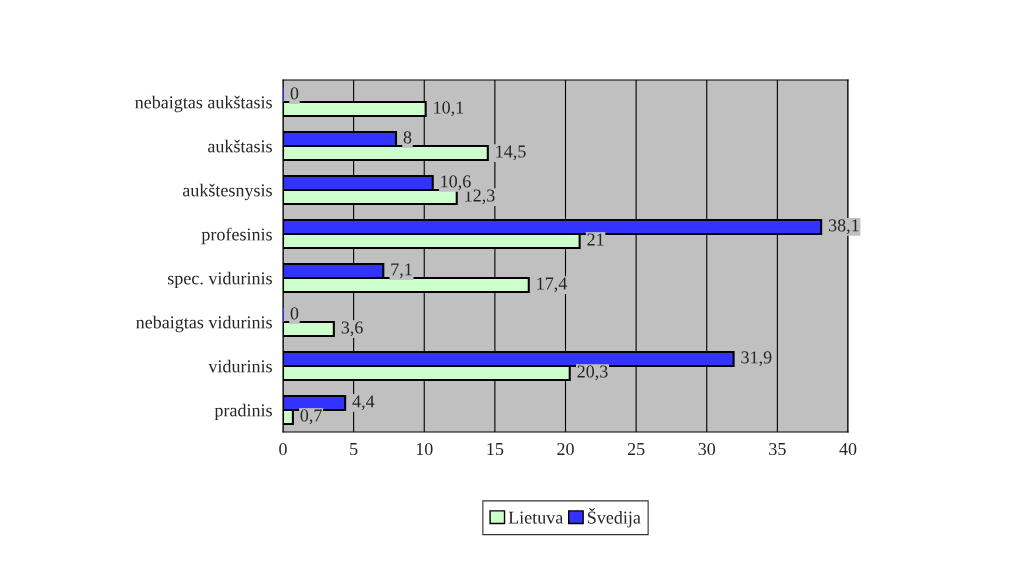  I want to click on data-label: 38,1, so click(843, 227).